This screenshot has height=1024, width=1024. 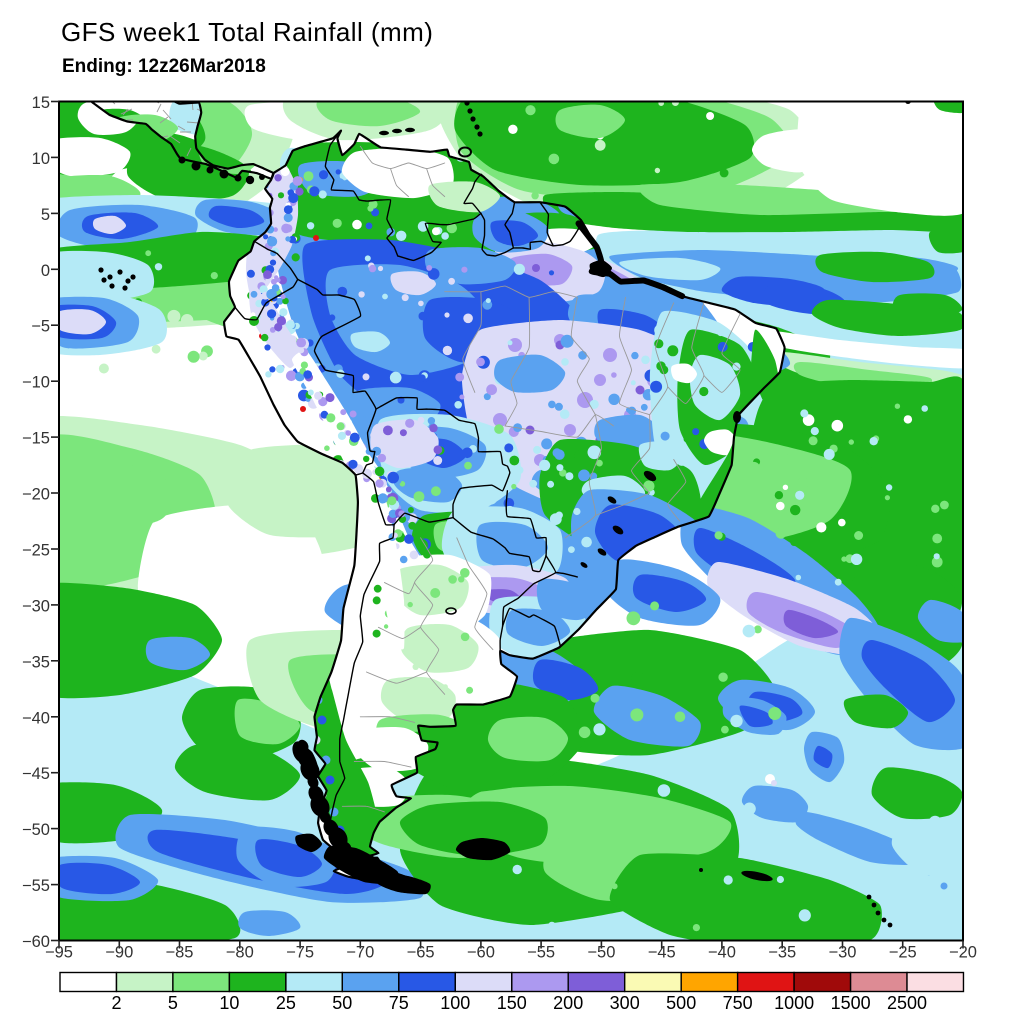 What do you see at coordinates (738, 1003) in the screenshot?
I see `svg-text: 750` at bounding box center [738, 1003].